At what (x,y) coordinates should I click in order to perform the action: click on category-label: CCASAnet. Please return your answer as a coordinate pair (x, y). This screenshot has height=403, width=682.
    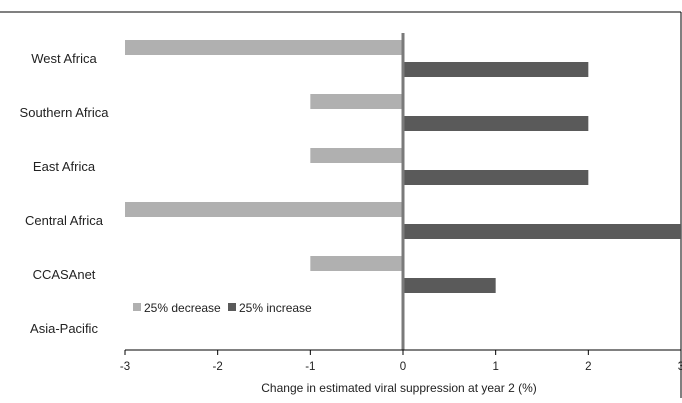
    Looking at the image, I should click on (64, 274).